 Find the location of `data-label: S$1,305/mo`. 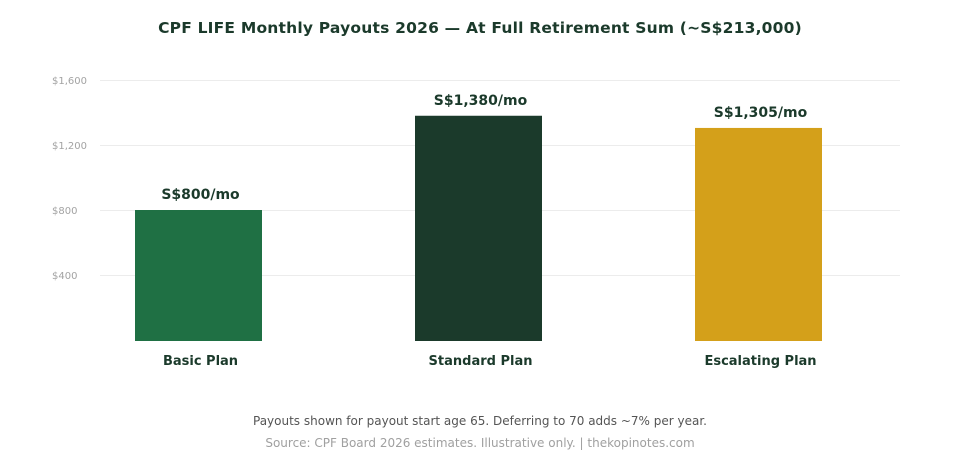

data-label: S$1,305/mo is located at coordinates (761, 113).